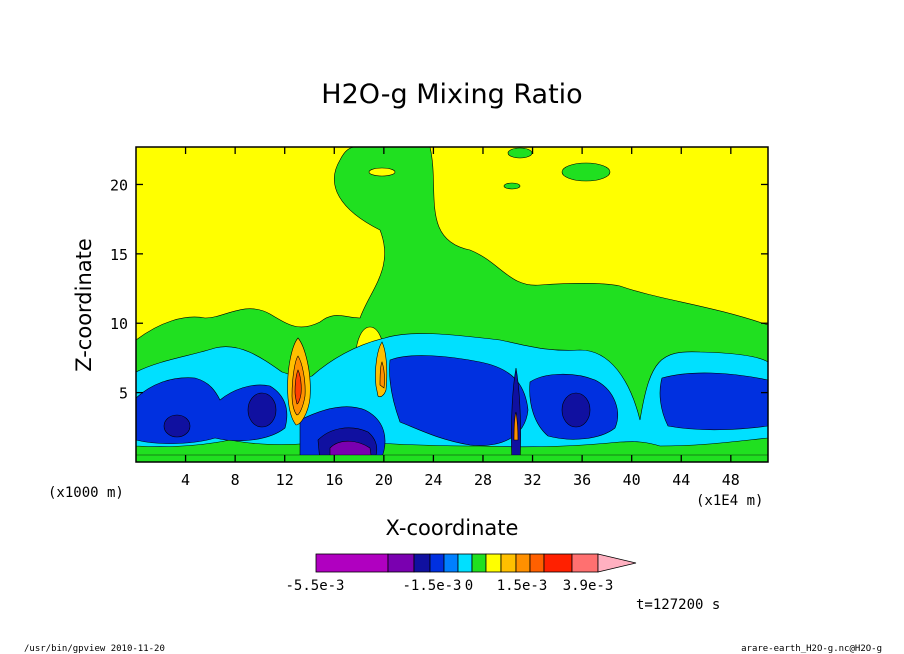 The height and width of the screenshot is (654, 904). Describe the element at coordinates (298, 387) in the screenshot. I see `updraft-core` at that location.